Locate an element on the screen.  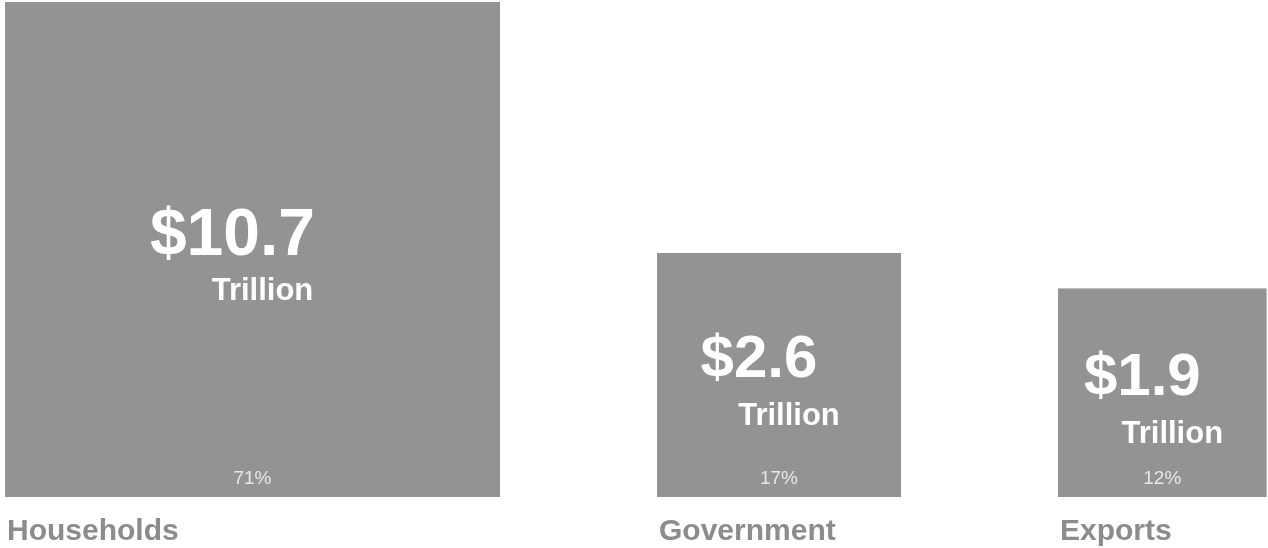
data-label: $10.7 Trillion is located at coordinates (232, 250).